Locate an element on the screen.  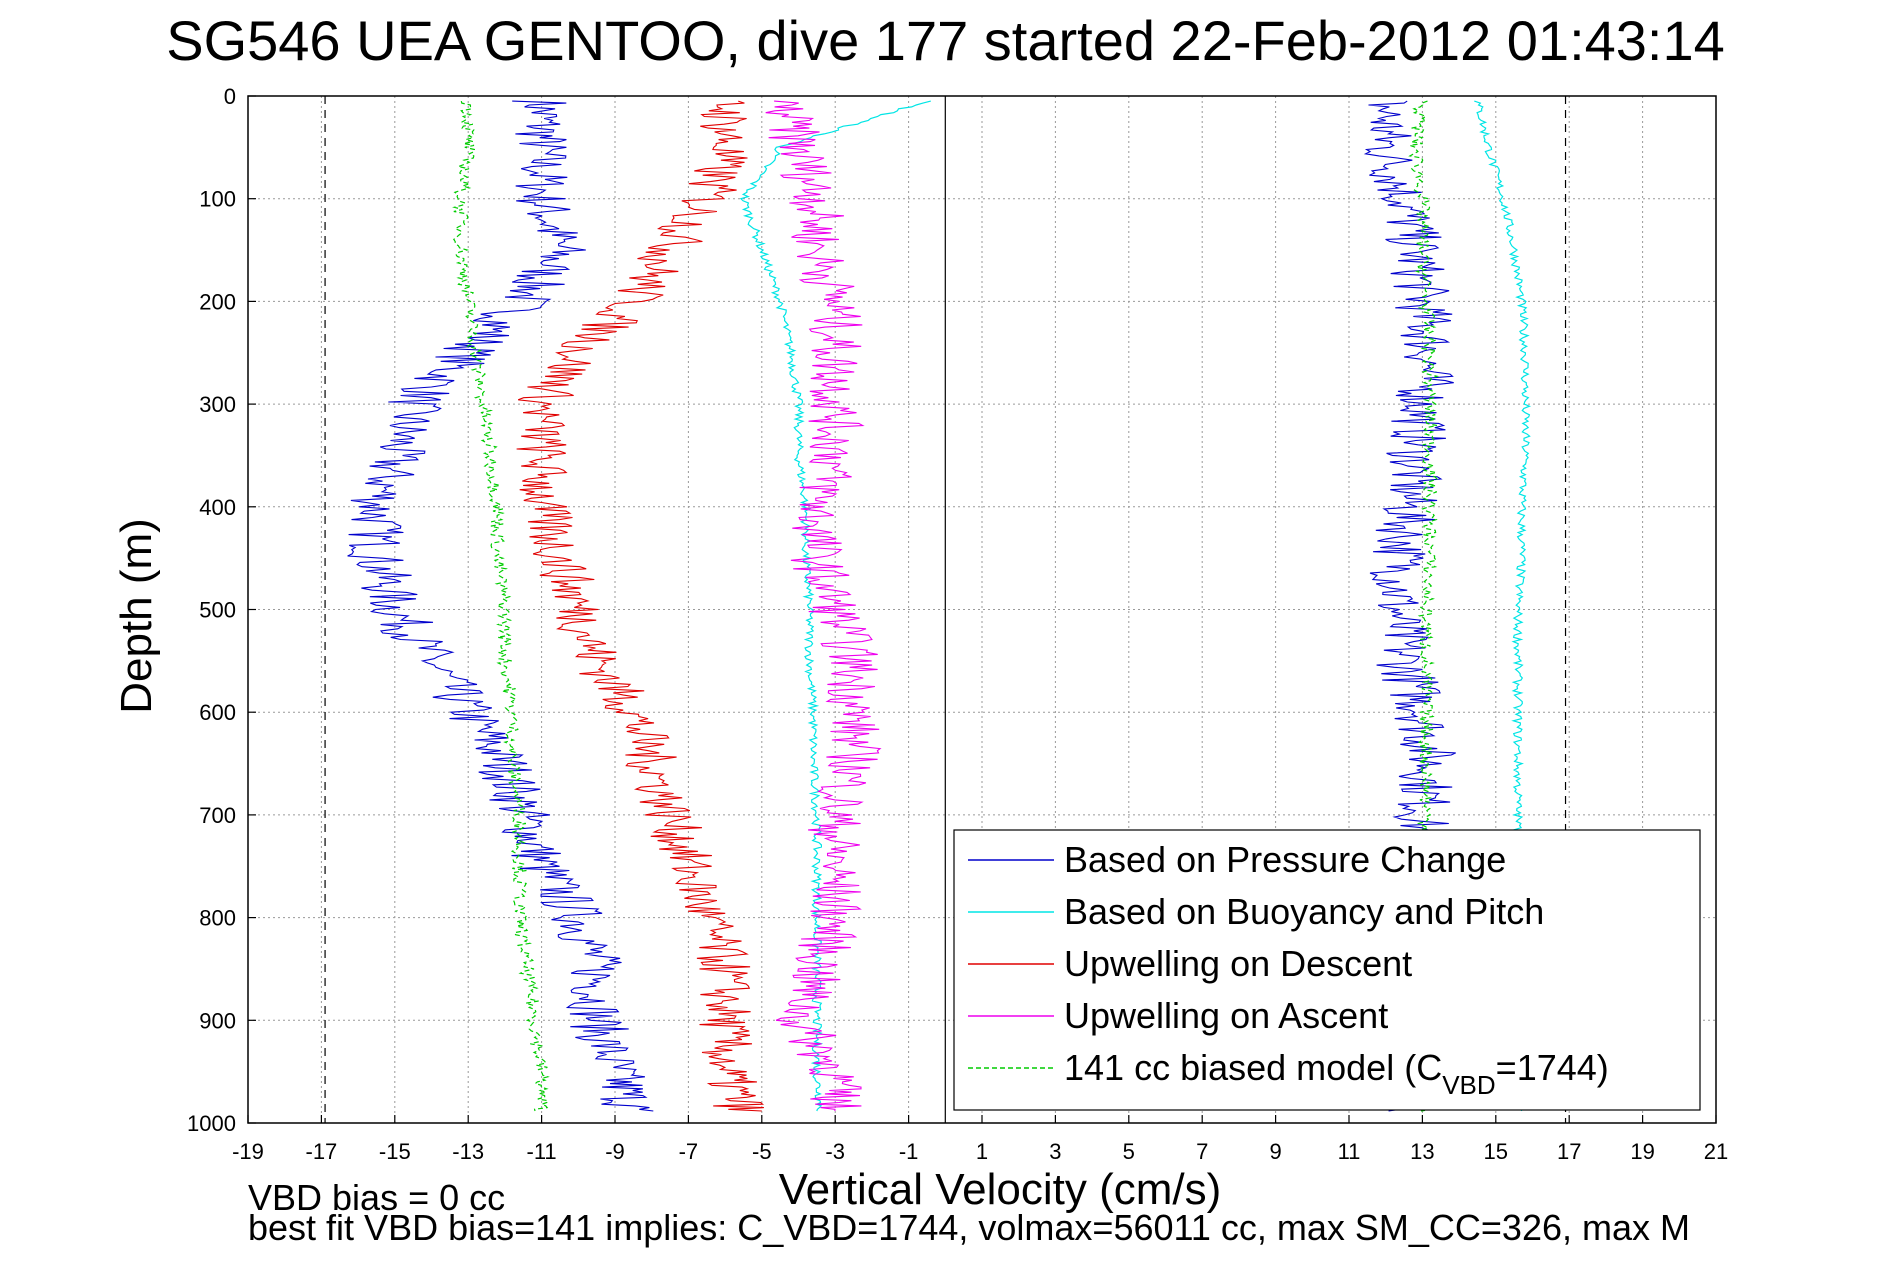
y-tick-label: 100 is located at coordinates (217, 199).